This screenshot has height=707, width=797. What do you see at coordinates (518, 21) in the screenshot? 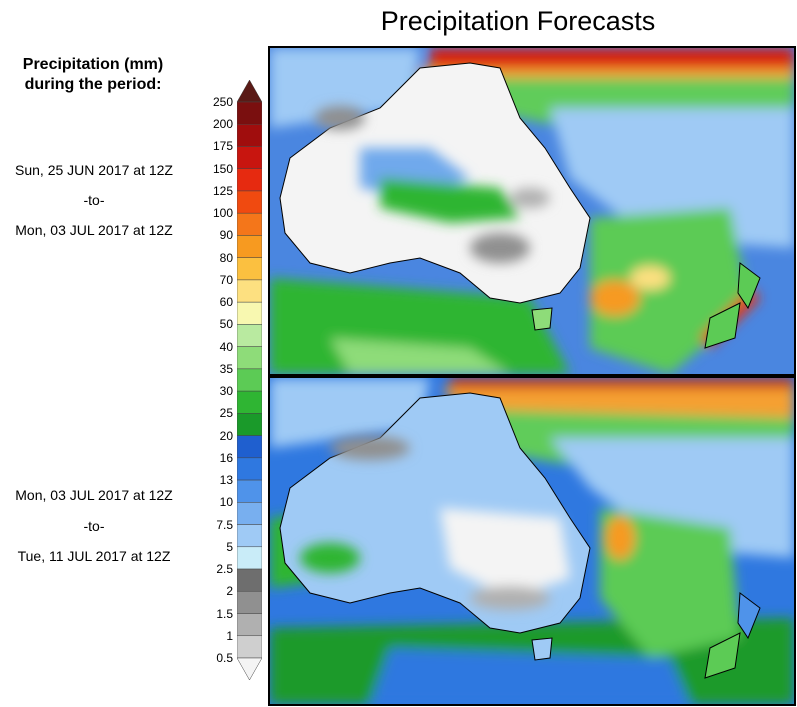
I see `page-title: Precipitation Forecasts` at bounding box center [518, 21].